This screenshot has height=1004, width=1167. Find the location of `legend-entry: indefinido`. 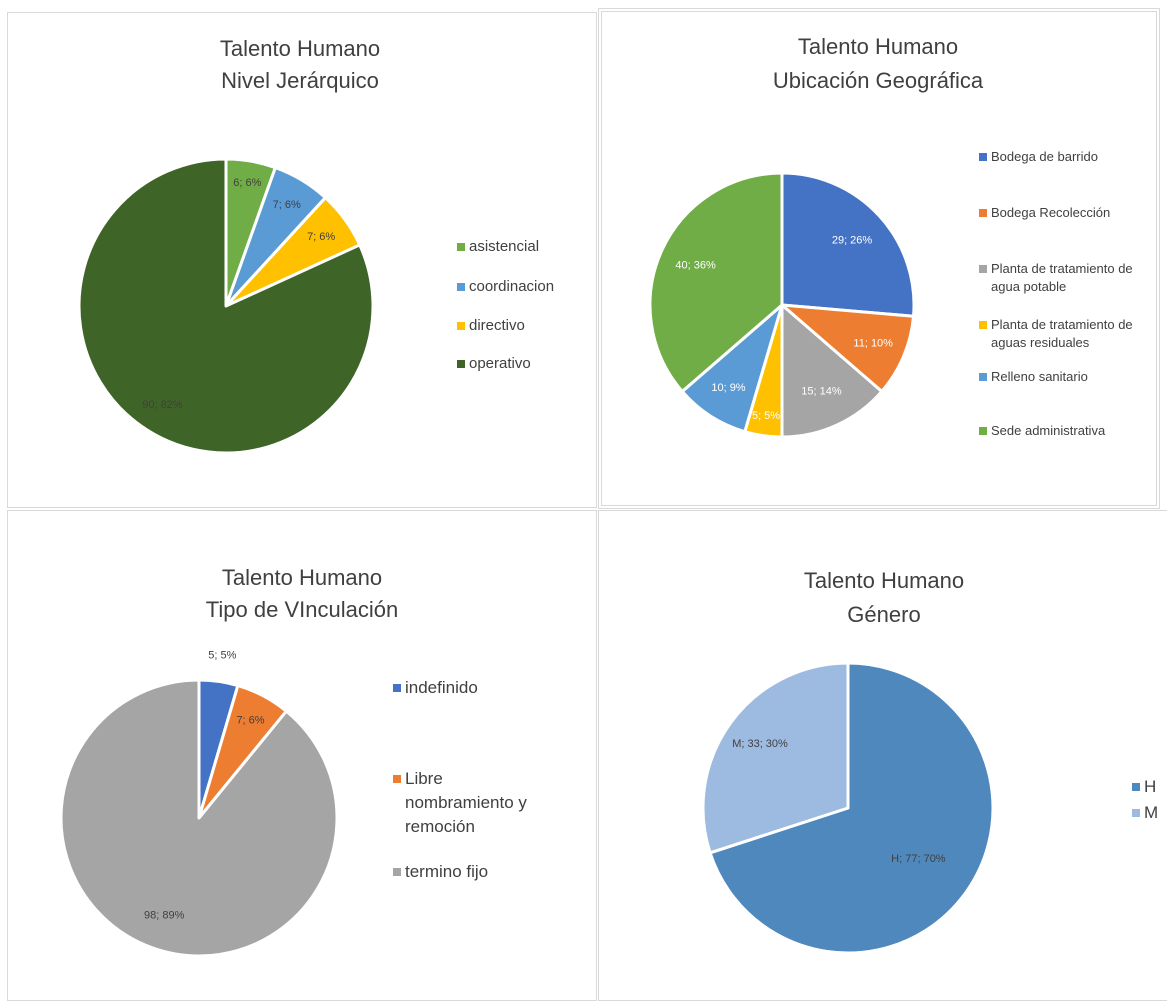

legend-entry: indefinido is located at coordinates (468, 688).